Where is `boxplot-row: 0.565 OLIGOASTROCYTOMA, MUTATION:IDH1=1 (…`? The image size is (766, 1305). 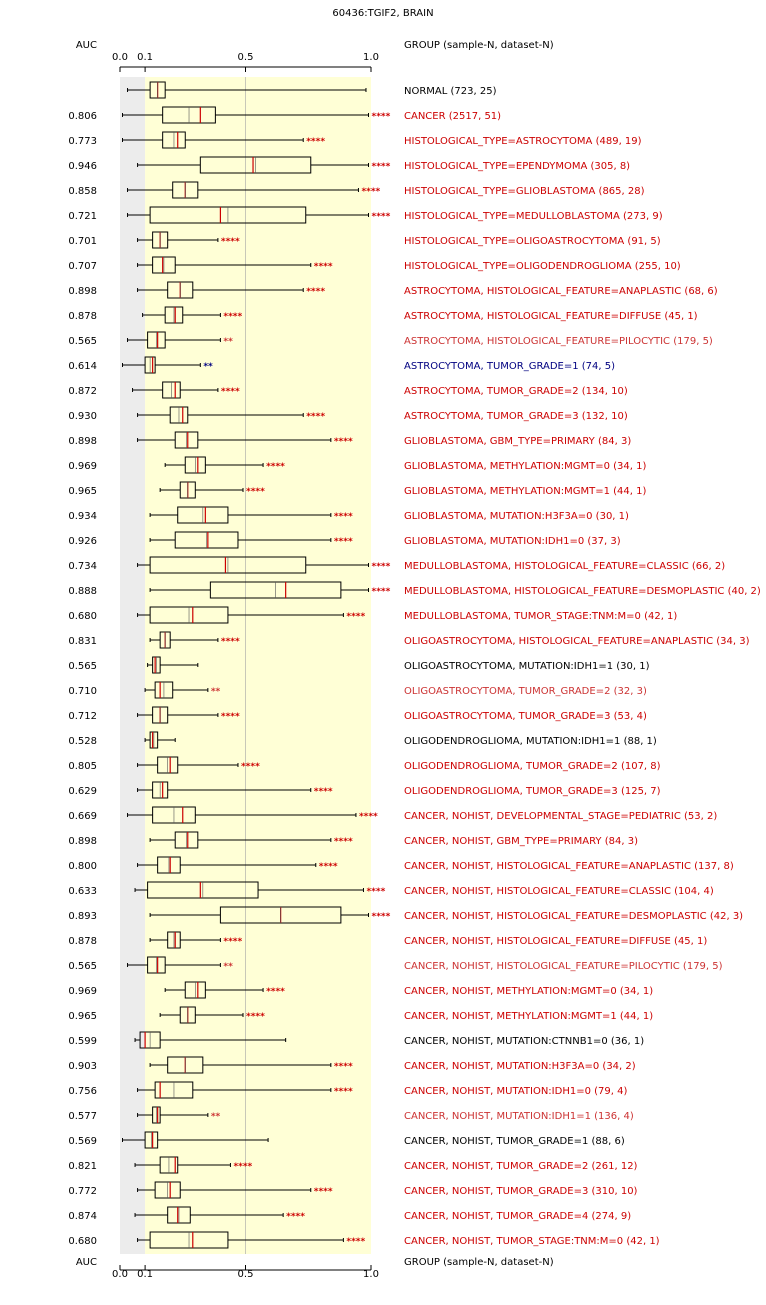 boxplot-row: 0.565 OLIGOASTROCYTOMA, MUTATION:IDH1=1 (… is located at coordinates (359, 665).